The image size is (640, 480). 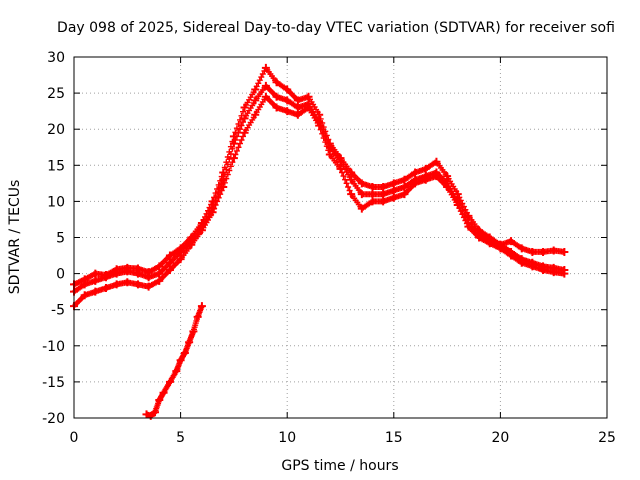 I want to click on x-tick-label: 0, so click(x=74, y=438).